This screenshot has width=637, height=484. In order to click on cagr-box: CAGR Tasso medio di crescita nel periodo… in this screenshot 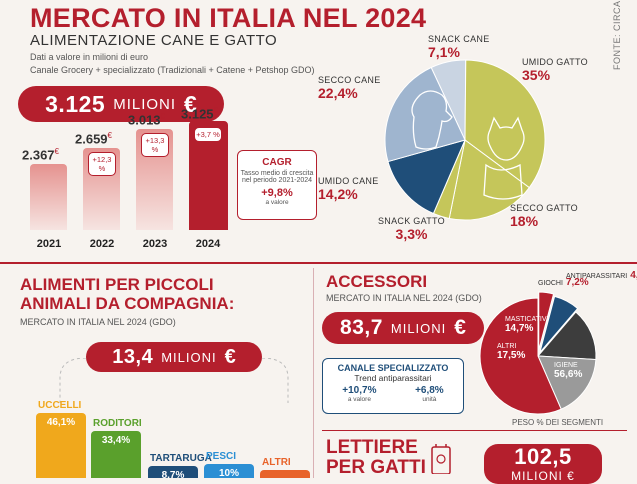, I will do `click(277, 185)`.